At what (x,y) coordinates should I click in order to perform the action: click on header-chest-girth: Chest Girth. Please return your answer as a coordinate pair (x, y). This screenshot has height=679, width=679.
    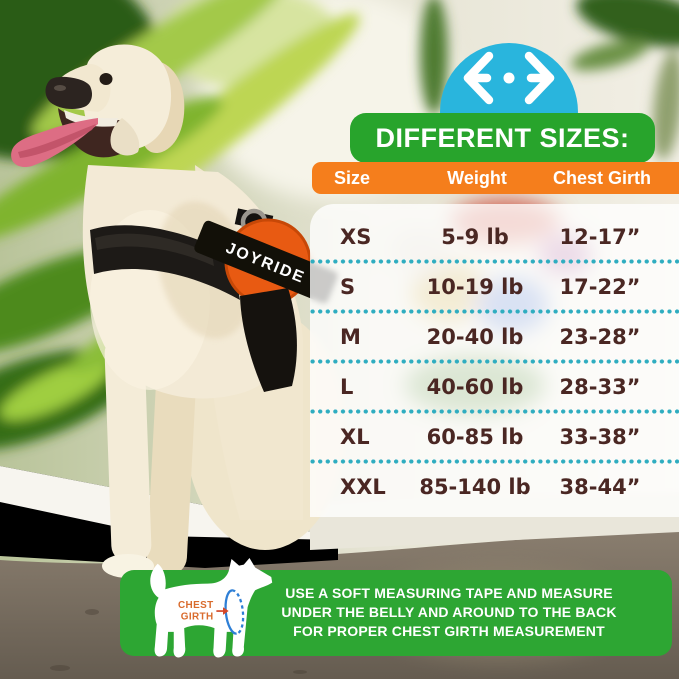
    Looking at the image, I should click on (601, 177).